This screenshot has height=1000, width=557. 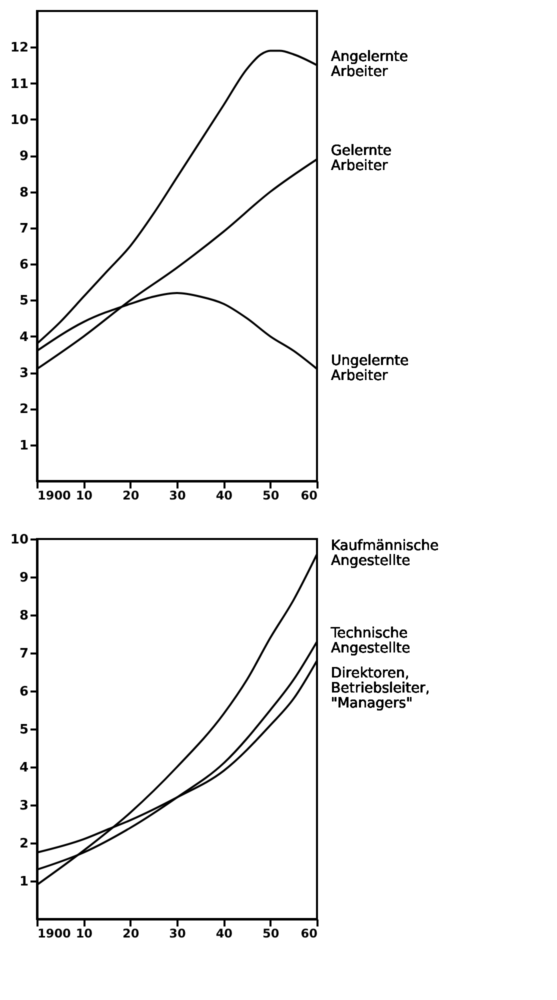 I want to click on series-label: Kaufmännische Angestellte, so click(x=385, y=554).